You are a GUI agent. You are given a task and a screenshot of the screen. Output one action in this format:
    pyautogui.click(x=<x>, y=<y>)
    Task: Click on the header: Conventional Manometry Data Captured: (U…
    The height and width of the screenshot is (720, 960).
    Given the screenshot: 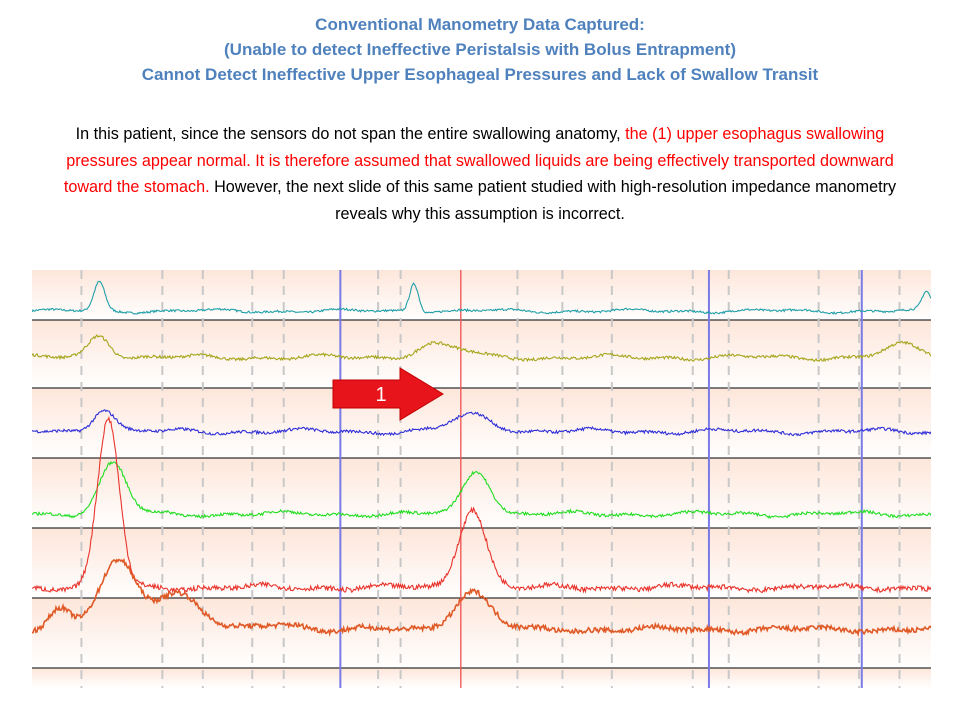 What is the action you would take?
    pyautogui.click(x=480, y=49)
    